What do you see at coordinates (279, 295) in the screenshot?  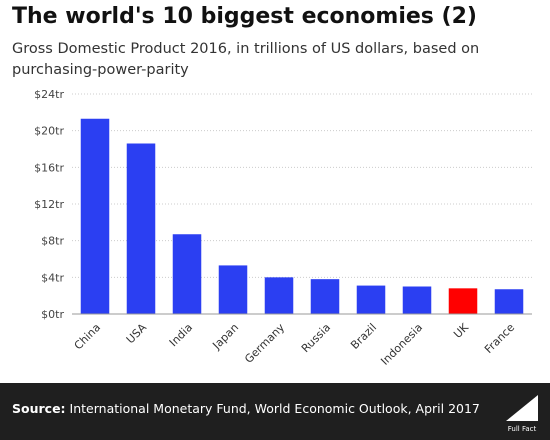 I see `bar-germany` at bounding box center [279, 295].